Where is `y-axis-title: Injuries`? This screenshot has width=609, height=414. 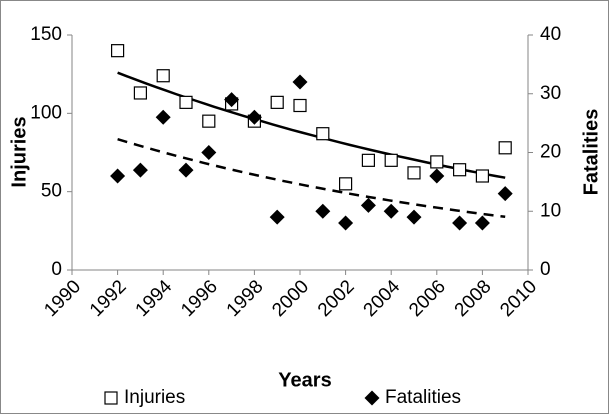
y-axis-title: Injuries is located at coordinates (19, 151).